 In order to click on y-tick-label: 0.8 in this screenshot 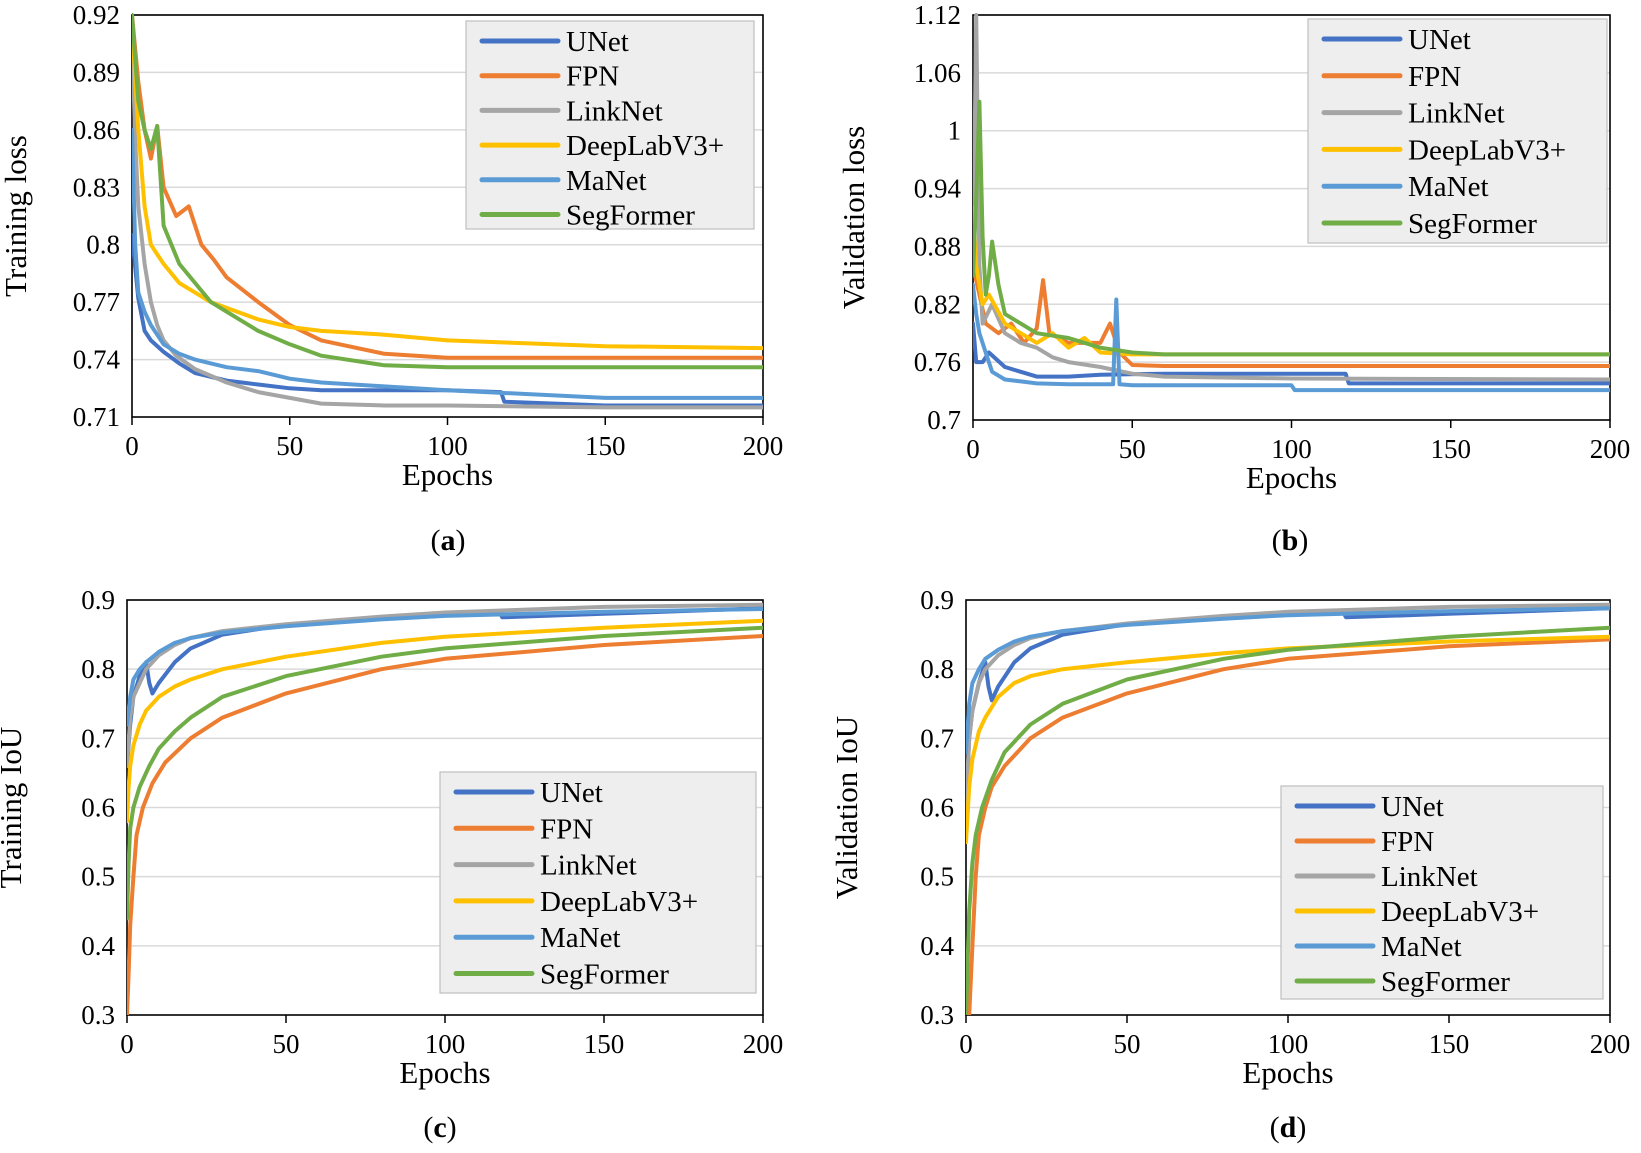, I will do `click(103, 245)`.